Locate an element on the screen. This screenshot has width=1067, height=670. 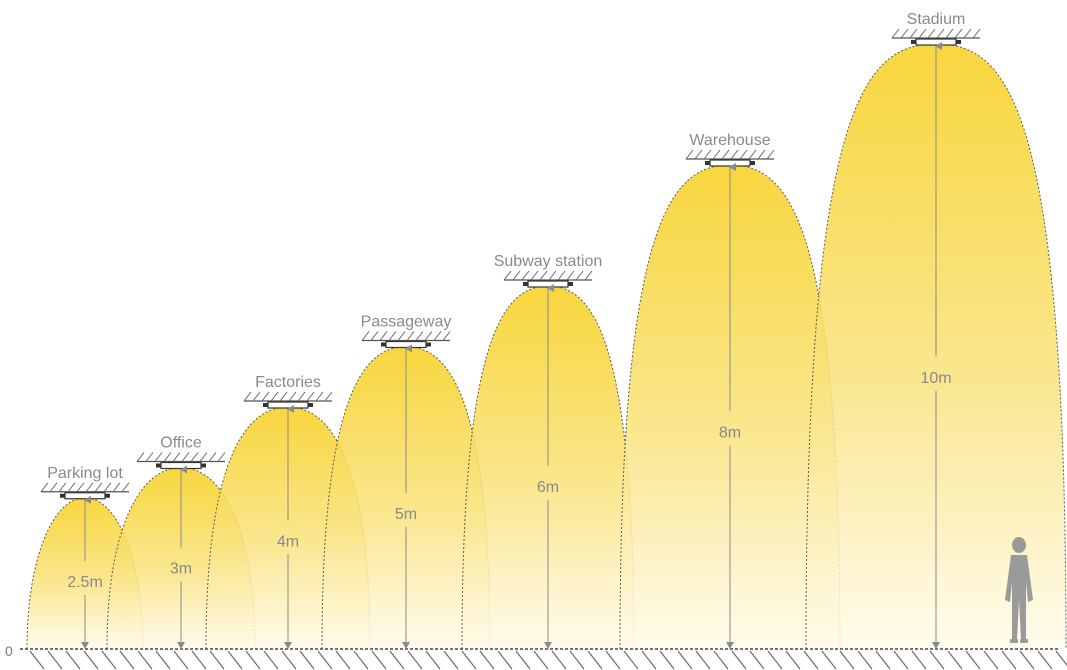
beam-outline is located at coordinates (548, 467).